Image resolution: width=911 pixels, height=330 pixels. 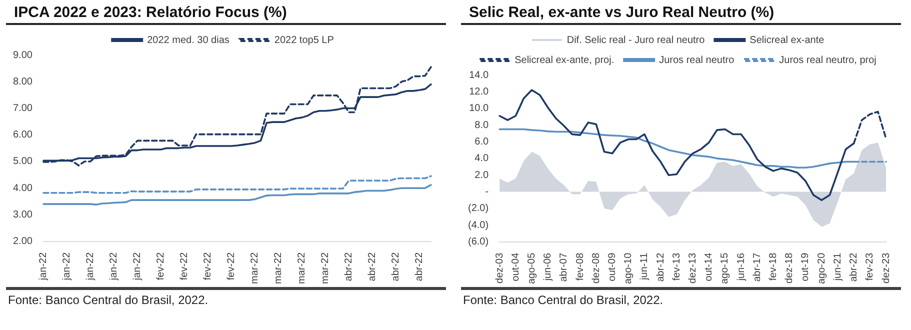 I want to click on x-tick-label: fev-23, so click(x=870, y=266).